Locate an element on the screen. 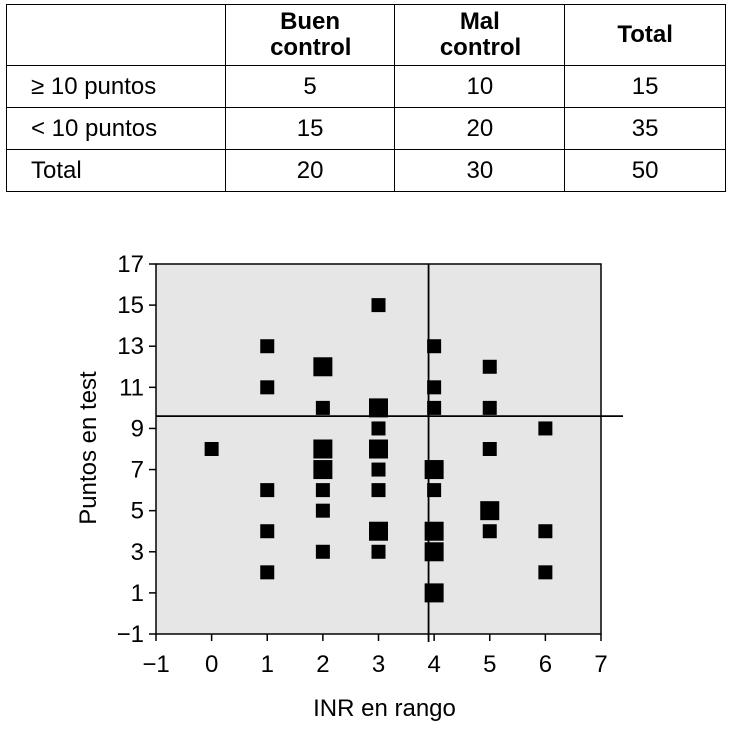 This screenshot has width=730, height=729. y-axis-label: Puntos en test is located at coordinates (88, 448).